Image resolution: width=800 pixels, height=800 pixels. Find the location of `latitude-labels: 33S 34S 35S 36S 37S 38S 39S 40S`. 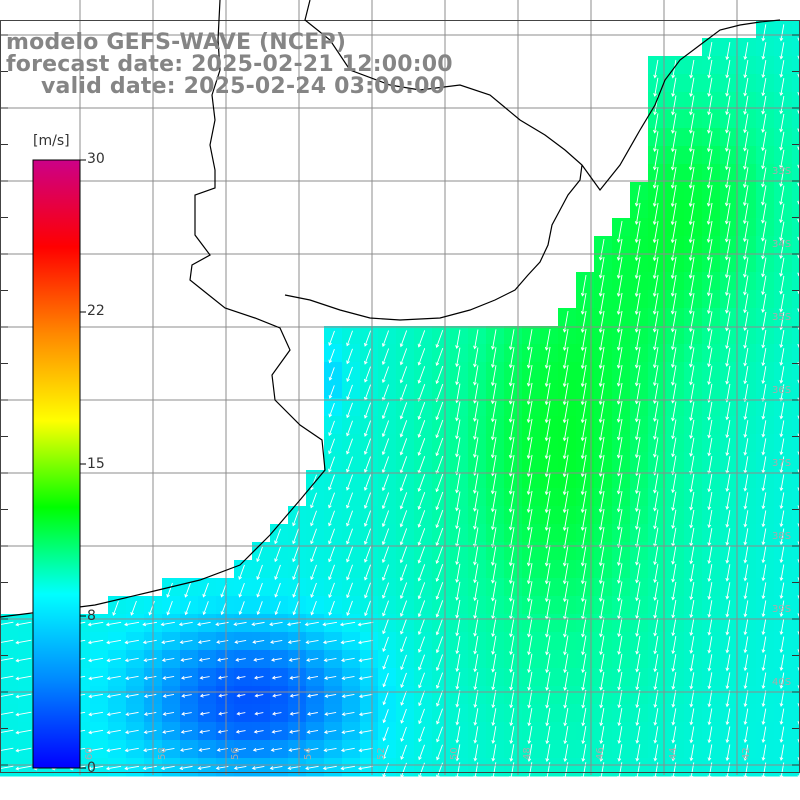

latitude-labels: 33S 34S 35S 36S 37S 38S 39S 40S is located at coordinates (781, 427).